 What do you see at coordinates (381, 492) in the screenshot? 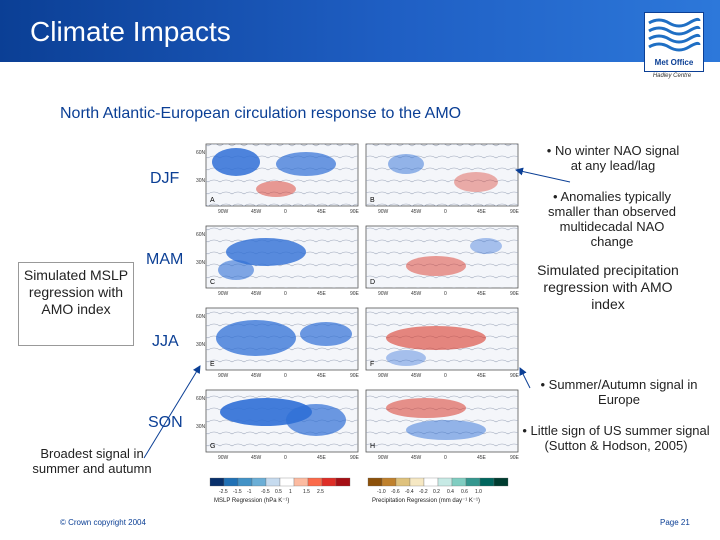
I see `colorbar-tick: -1.0` at bounding box center [381, 492].